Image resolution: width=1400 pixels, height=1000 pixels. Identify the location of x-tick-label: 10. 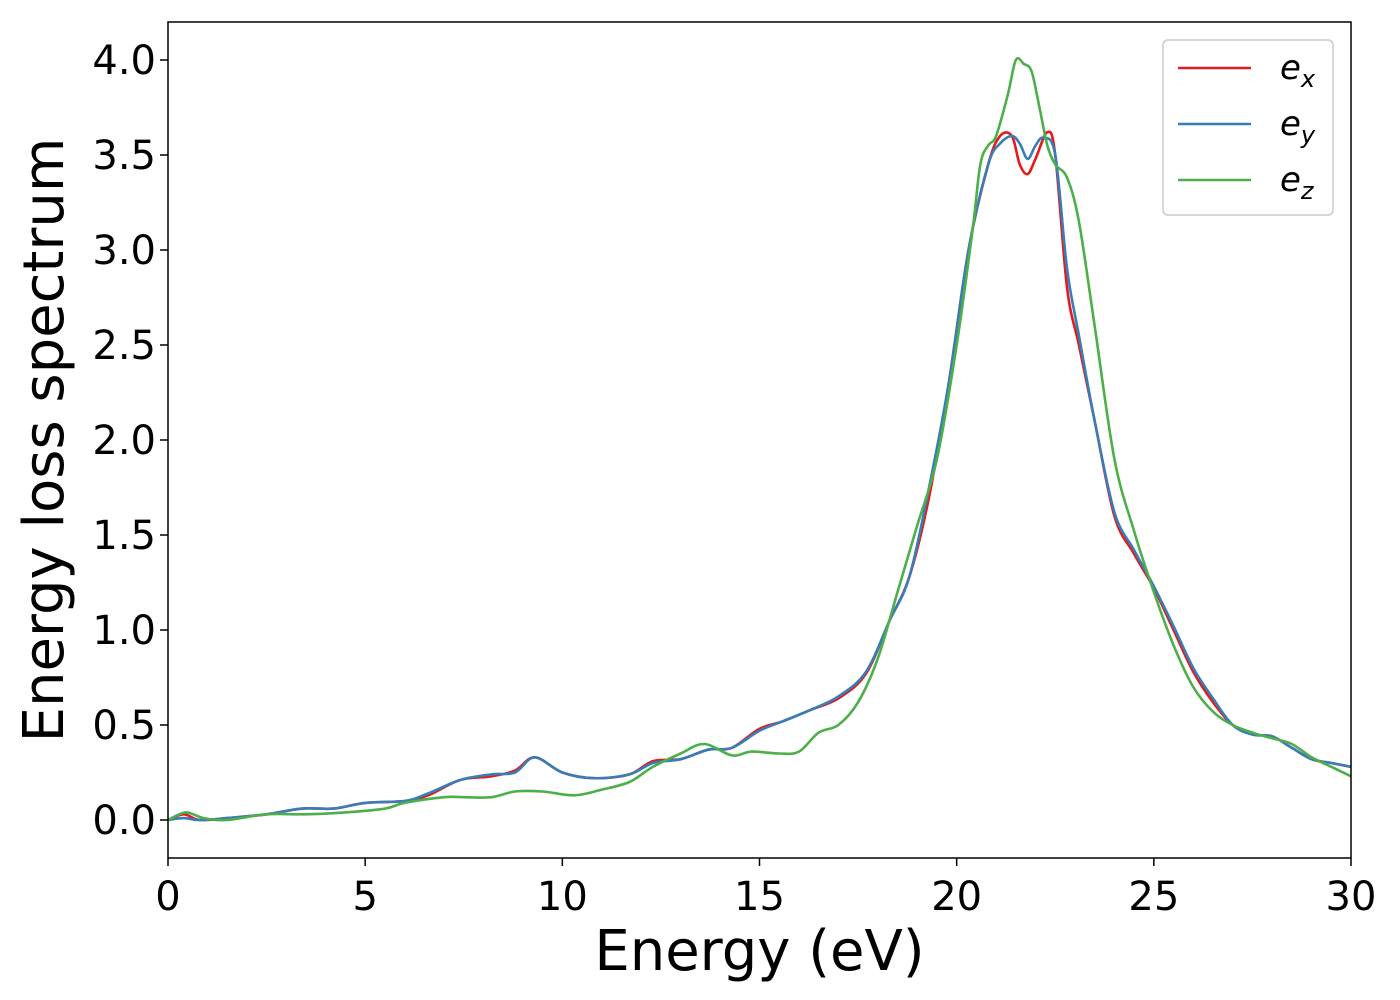
(562, 897).